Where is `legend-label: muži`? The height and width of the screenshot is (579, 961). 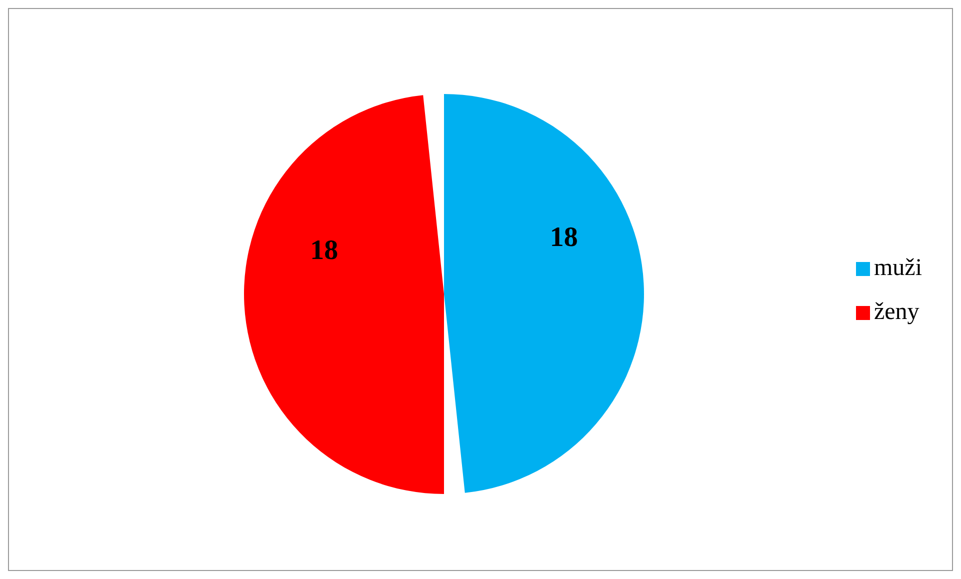
legend-label: muži is located at coordinates (898, 267).